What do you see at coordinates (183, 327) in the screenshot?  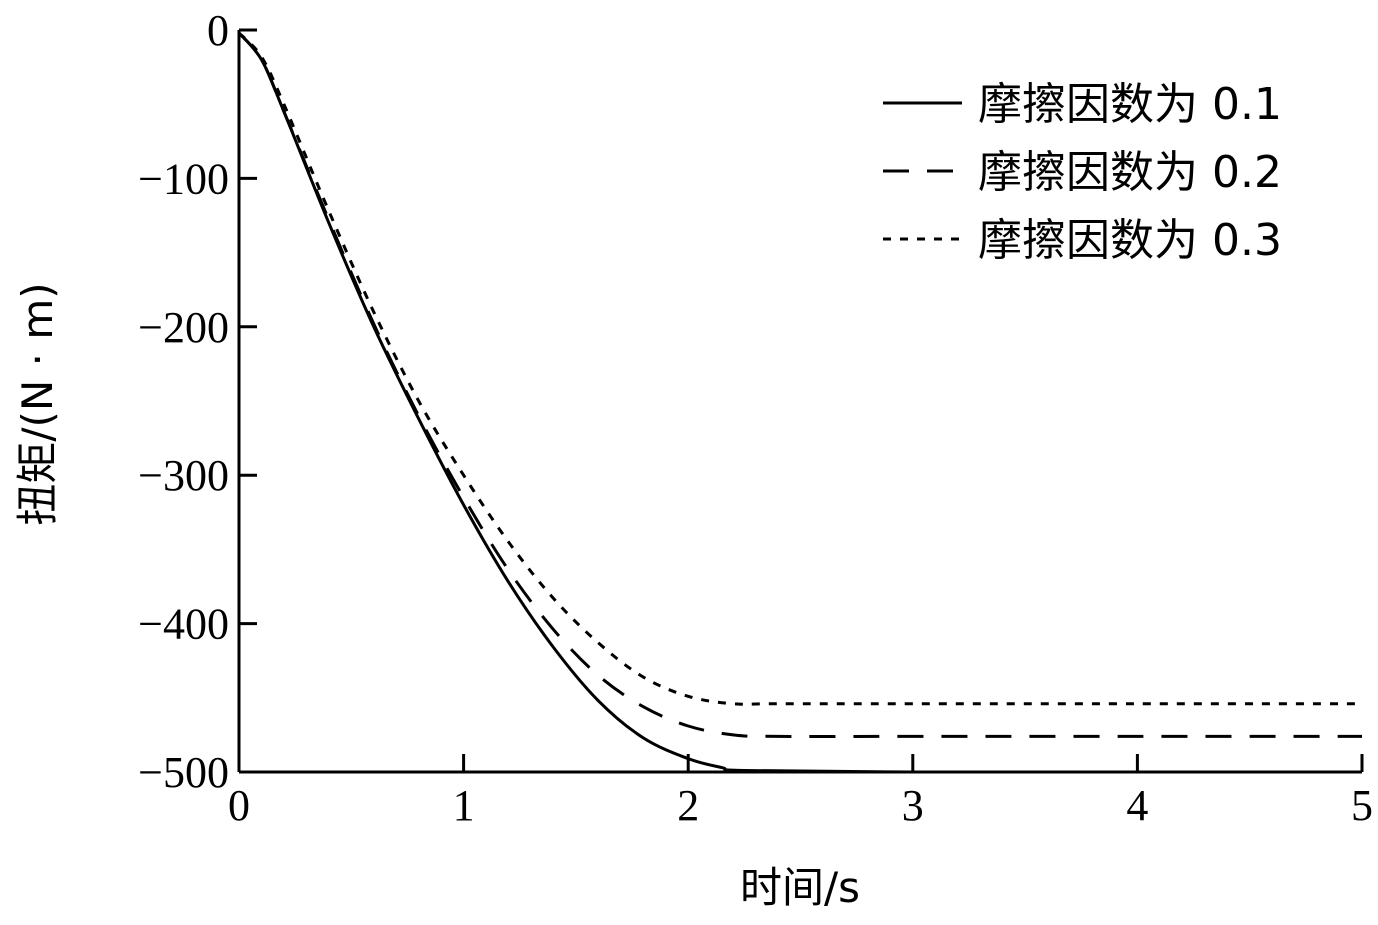 I see `y-tick-label: −200` at bounding box center [183, 327].